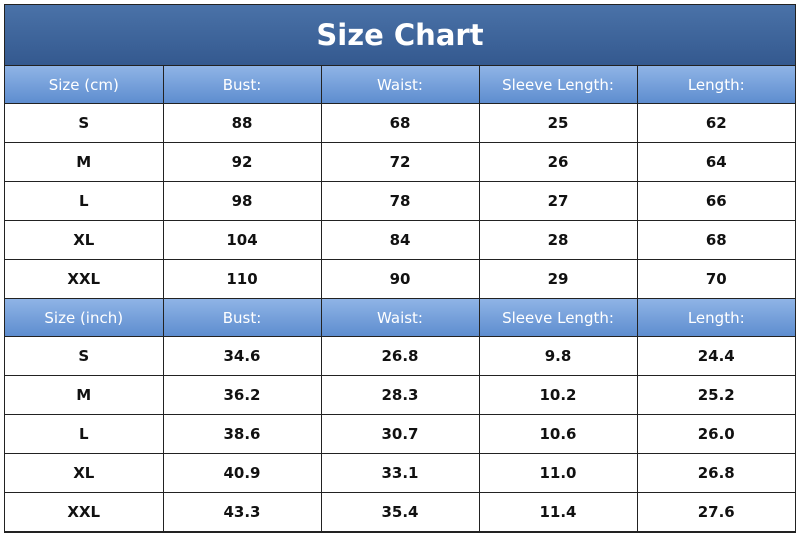 The width and height of the screenshot is (800, 537). I want to click on cell: 27.6, so click(715, 512).